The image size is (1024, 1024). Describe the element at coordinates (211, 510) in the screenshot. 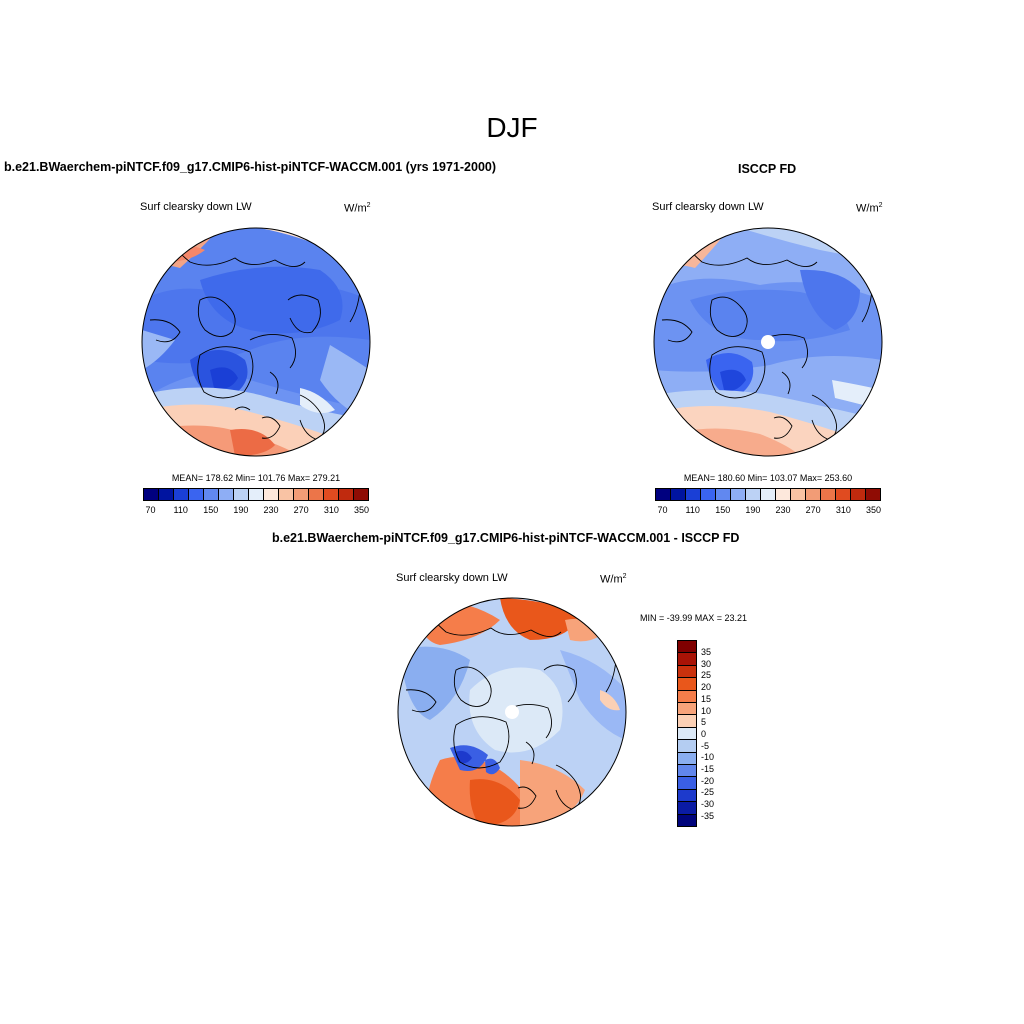

I see `left-colorbar-tick-label: 150` at that location.